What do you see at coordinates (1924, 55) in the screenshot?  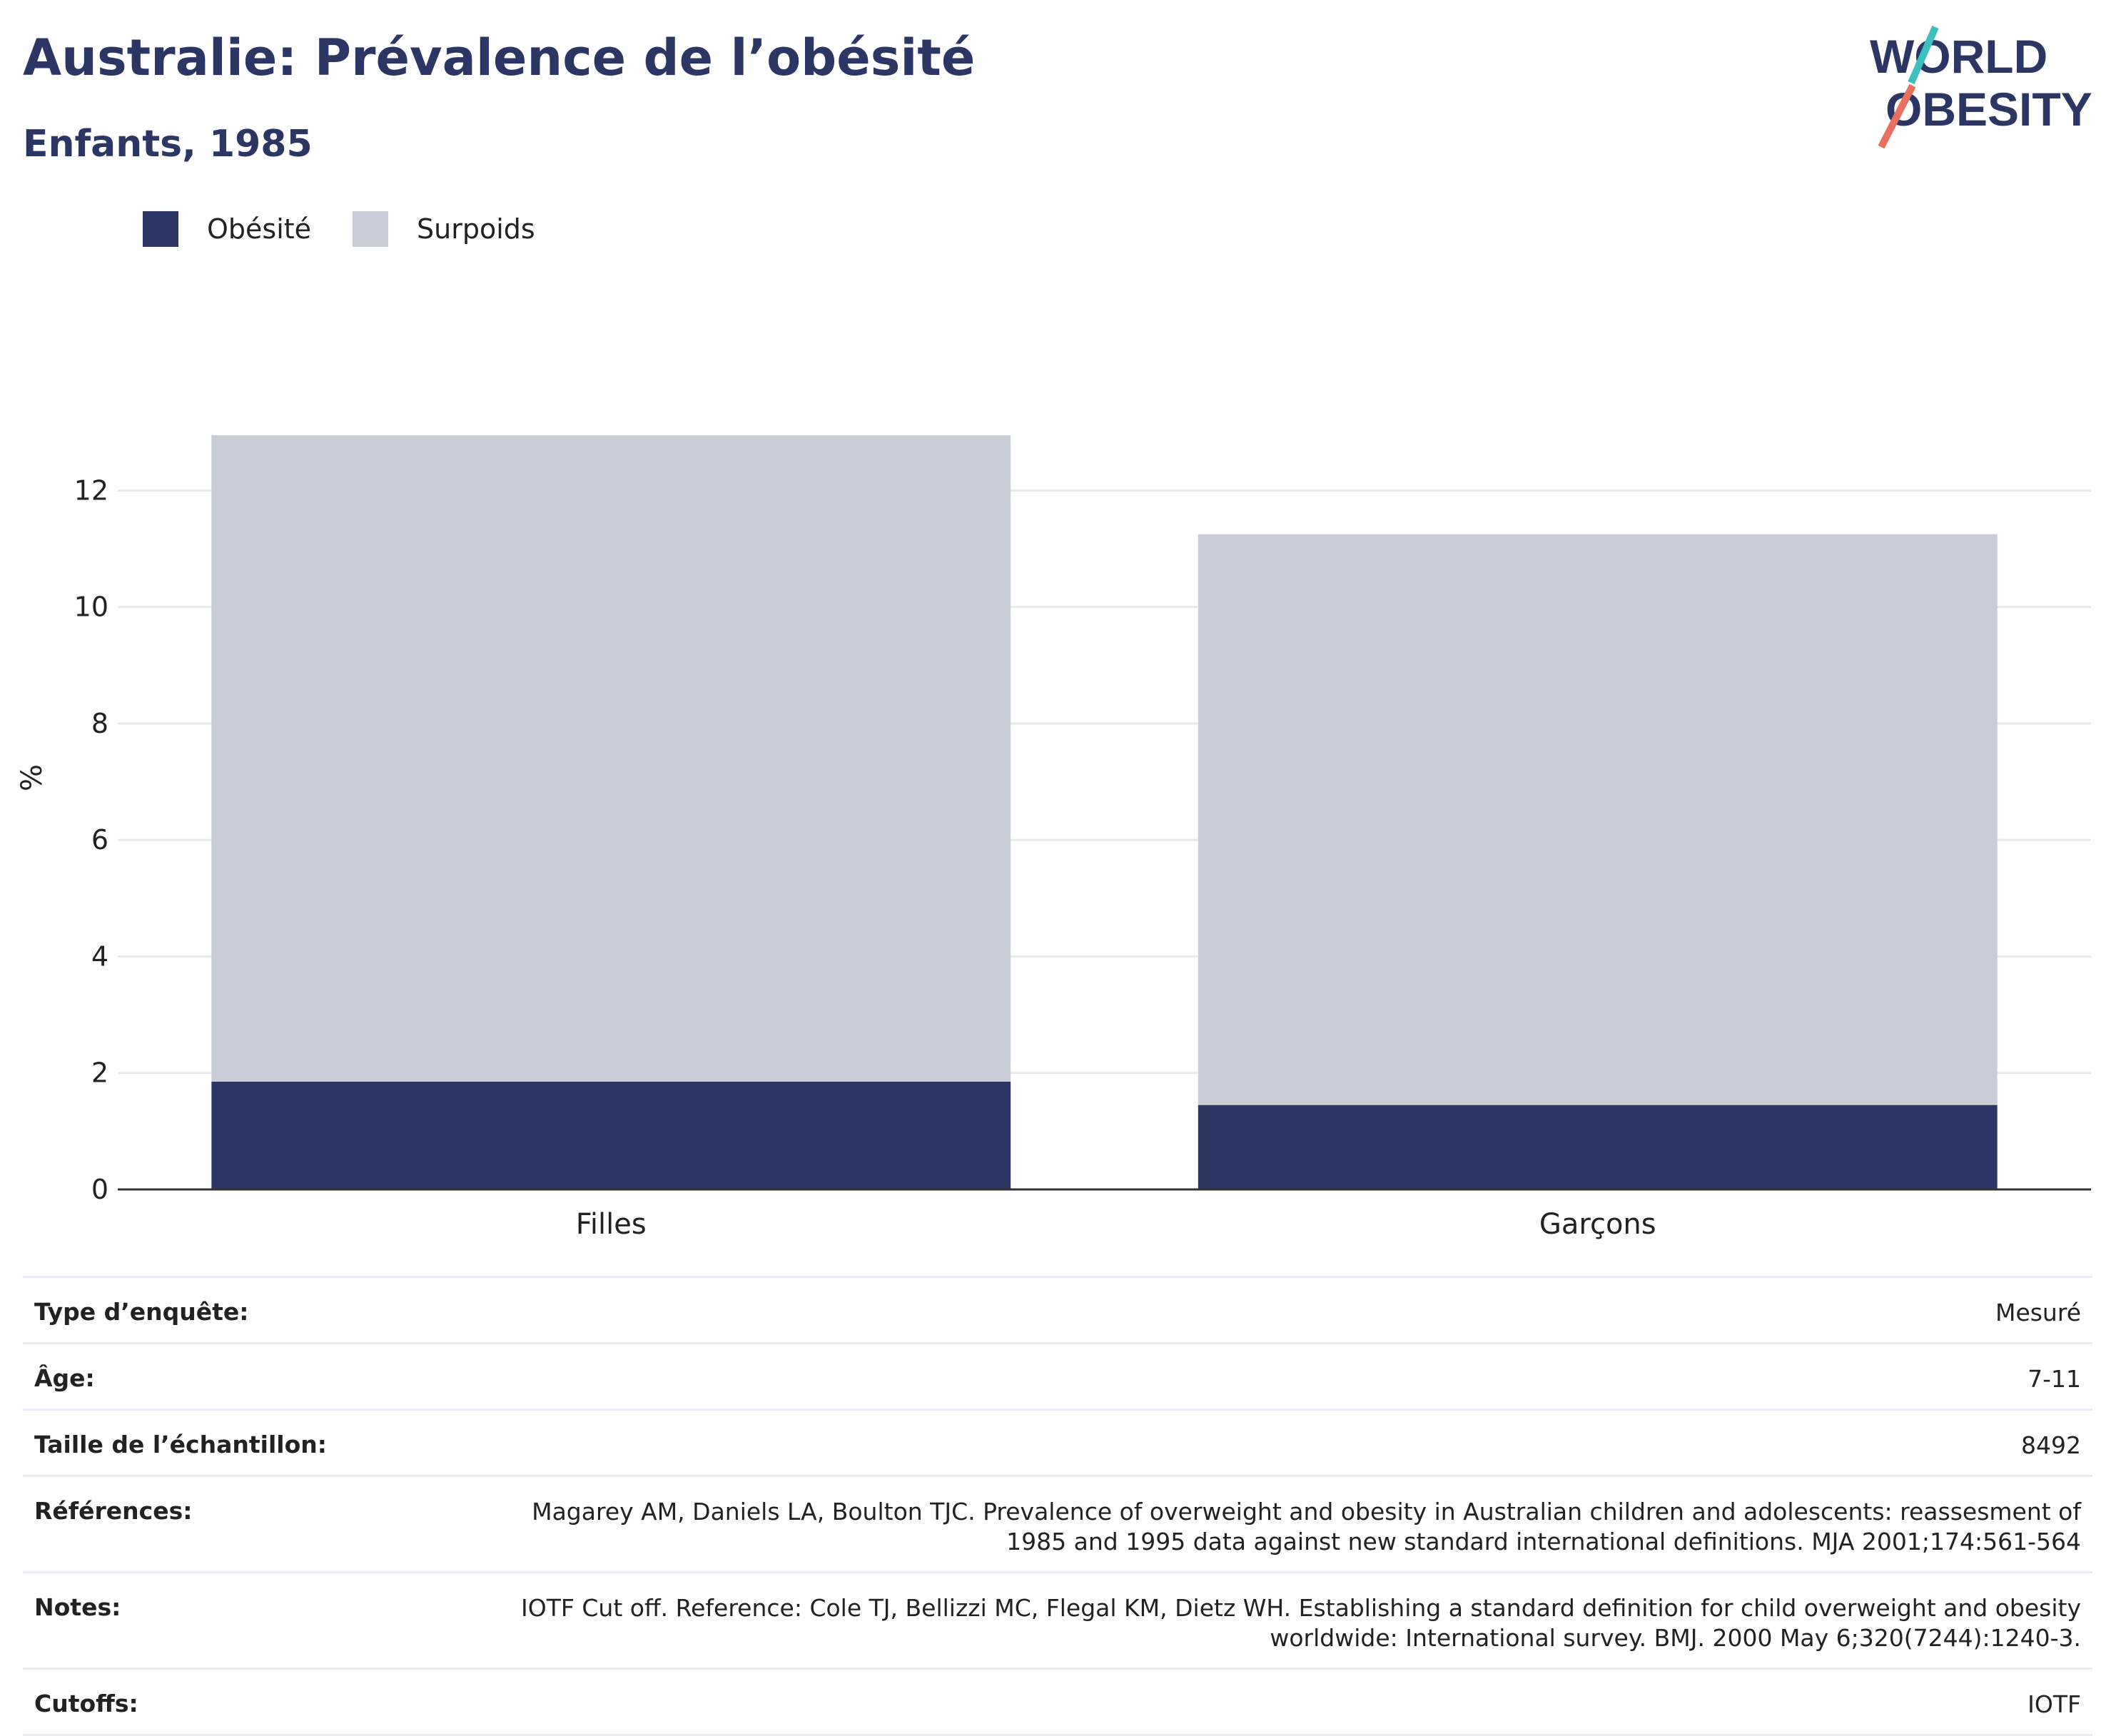 I see `logo-accent-top` at bounding box center [1924, 55].